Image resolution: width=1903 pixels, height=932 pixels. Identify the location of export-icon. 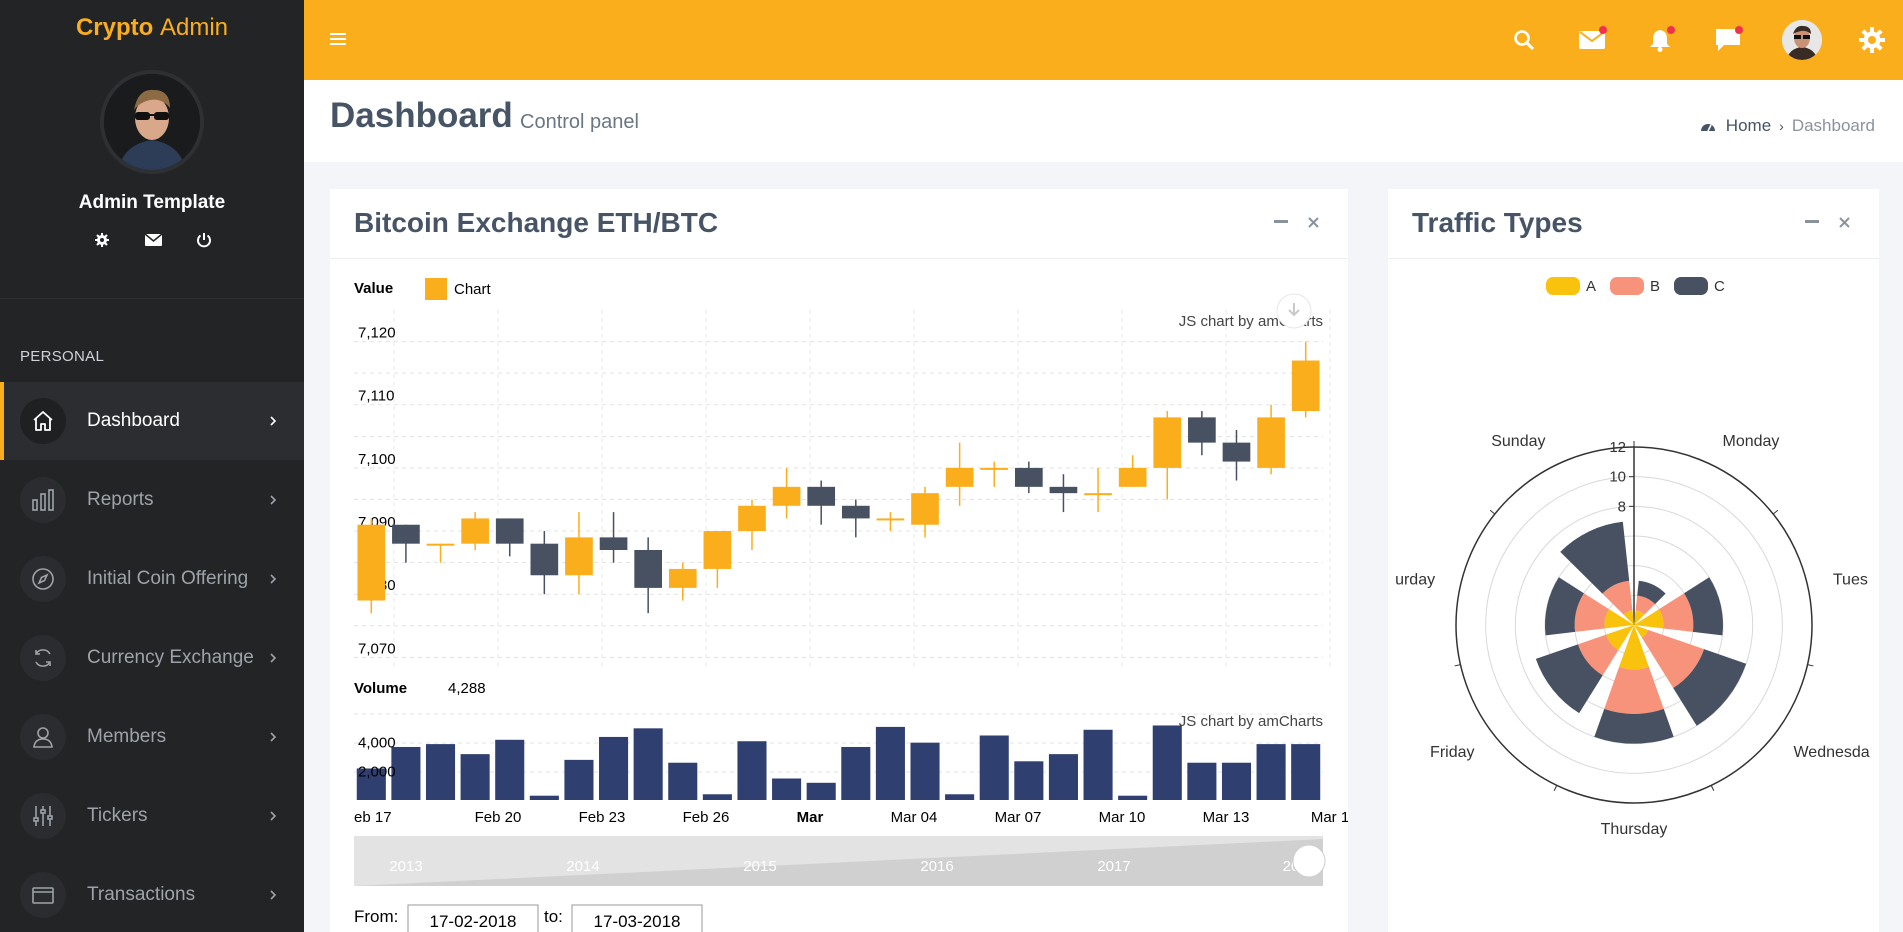
(1294, 311).